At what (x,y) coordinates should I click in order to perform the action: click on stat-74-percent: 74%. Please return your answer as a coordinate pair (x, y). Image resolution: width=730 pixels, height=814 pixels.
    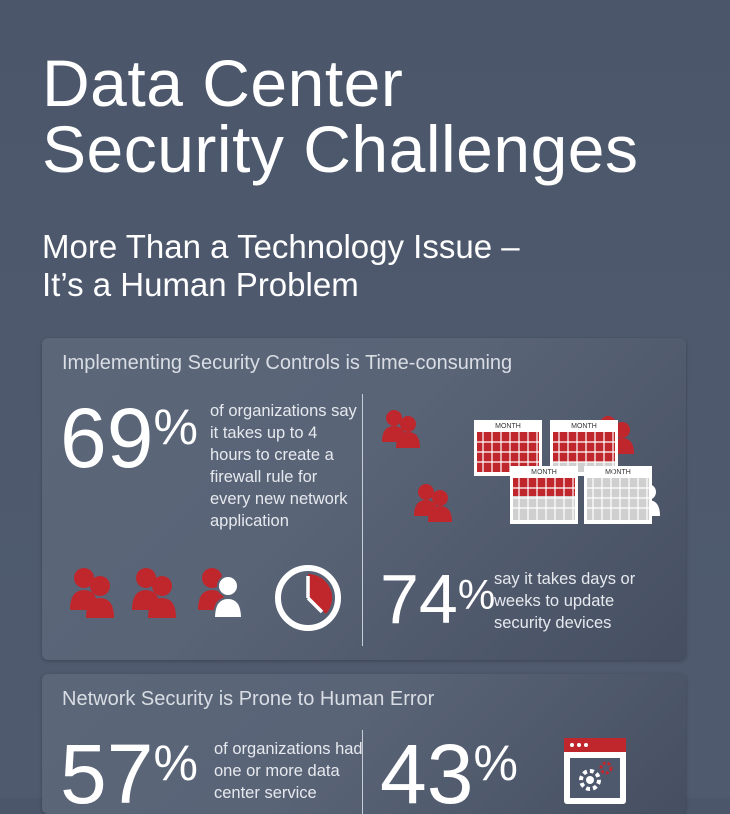
    Looking at the image, I should click on (437, 599).